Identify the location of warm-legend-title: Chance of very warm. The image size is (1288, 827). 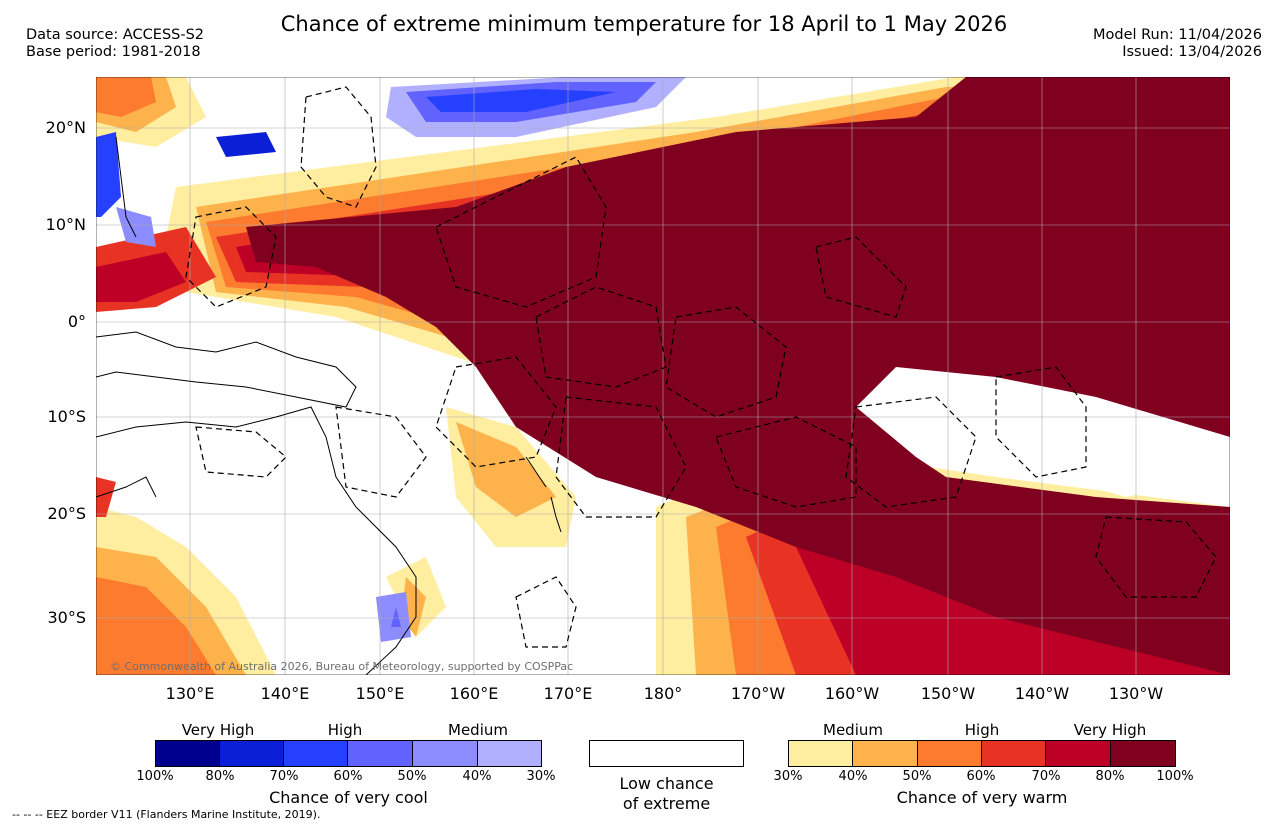
(982, 797).